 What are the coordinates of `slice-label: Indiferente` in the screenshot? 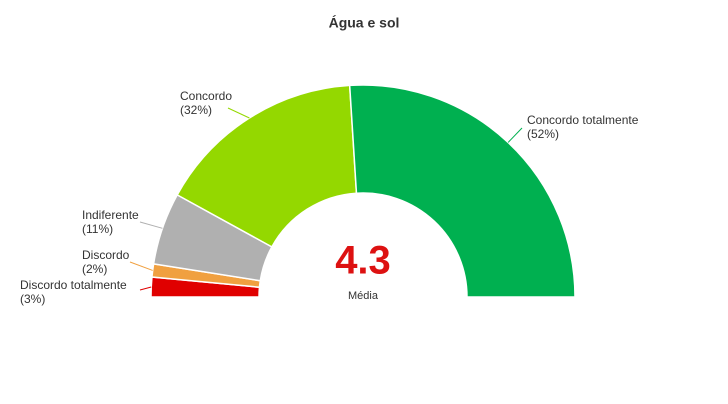 It's located at (110, 215).